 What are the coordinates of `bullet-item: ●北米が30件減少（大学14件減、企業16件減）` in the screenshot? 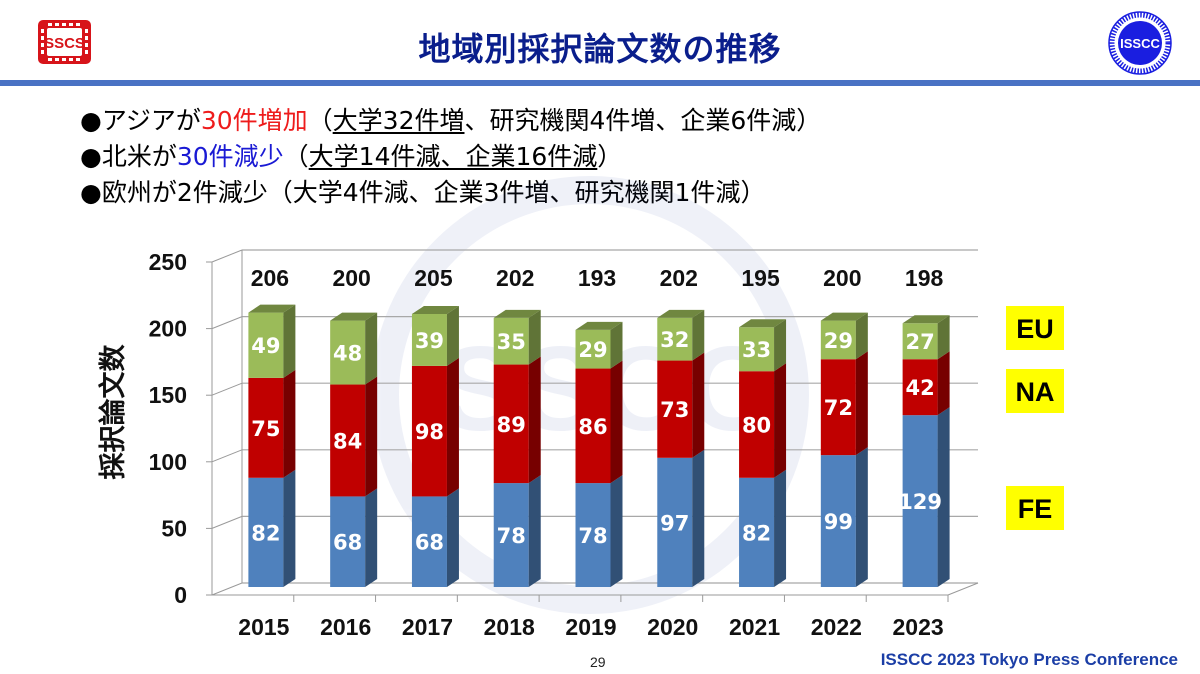 It's located at (450, 157).